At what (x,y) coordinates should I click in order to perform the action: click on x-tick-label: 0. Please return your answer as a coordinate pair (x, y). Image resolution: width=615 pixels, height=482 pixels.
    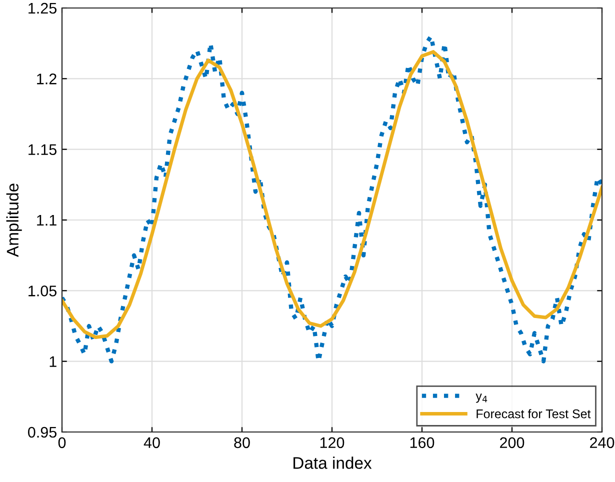
    Looking at the image, I should click on (62, 442).